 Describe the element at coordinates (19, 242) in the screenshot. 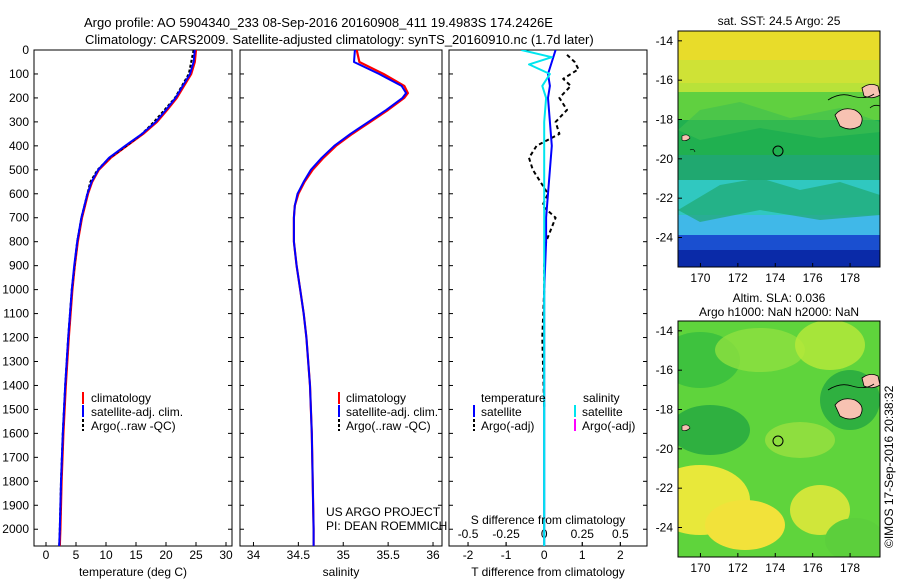

I see `depth-tick-label: 800` at that location.